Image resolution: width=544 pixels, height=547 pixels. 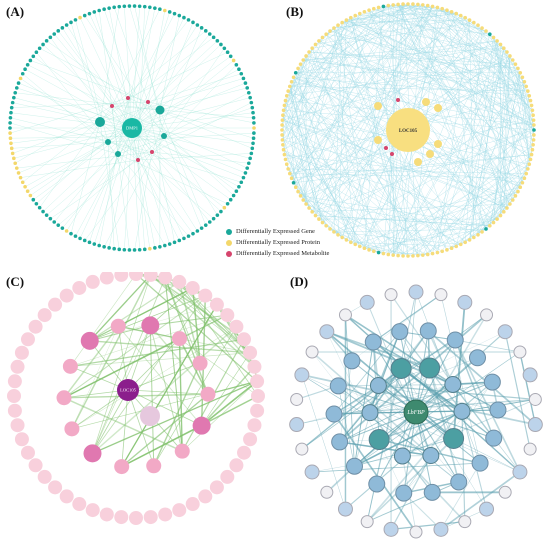 What do you see at coordinates (431, 456) in the screenshot?
I see `inner-node` at bounding box center [431, 456].